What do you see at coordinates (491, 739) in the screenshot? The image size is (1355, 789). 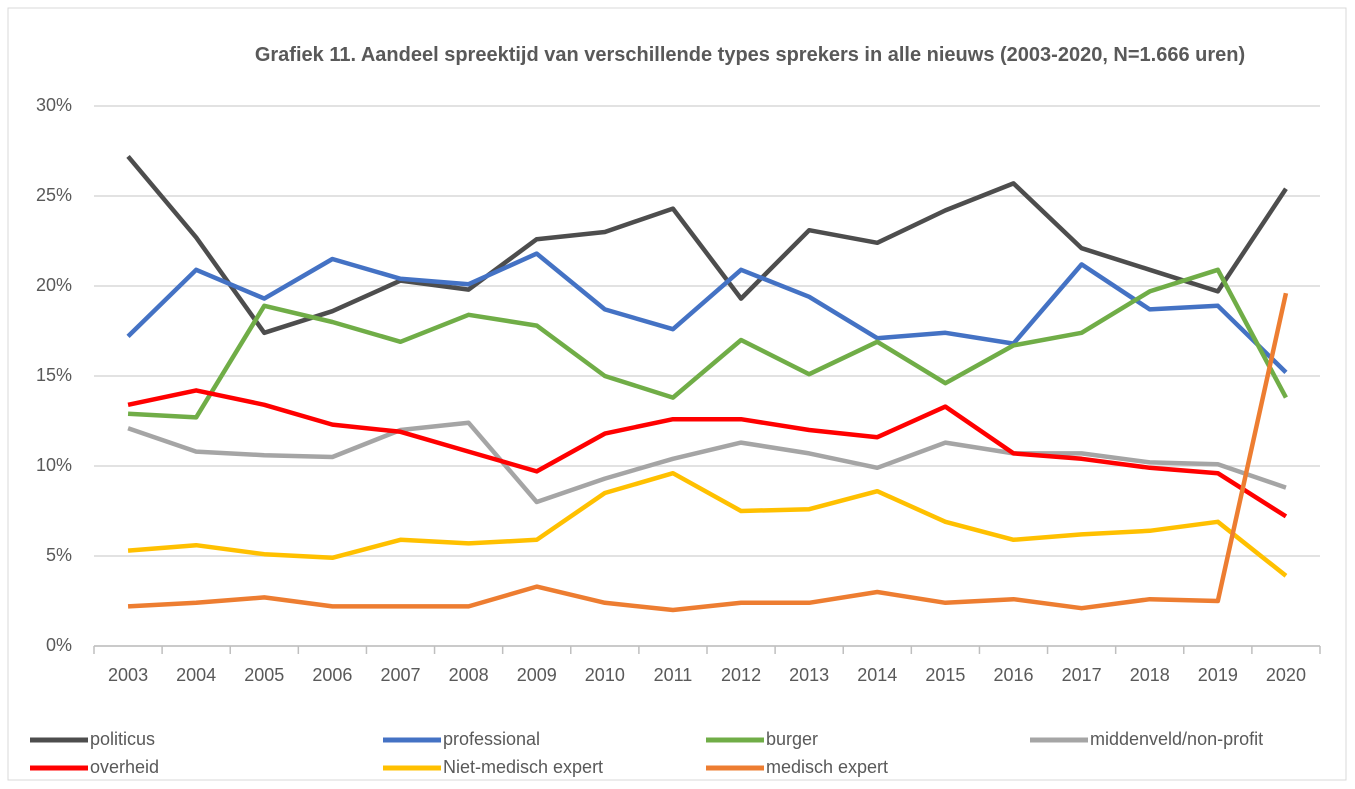 I see `legend-label: professional` at bounding box center [491, 739].